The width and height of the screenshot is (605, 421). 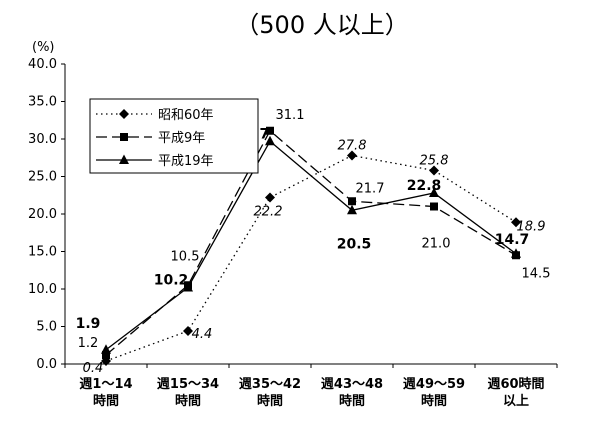 I want to click on data-label: 31.1, so click(x=290, y=115).